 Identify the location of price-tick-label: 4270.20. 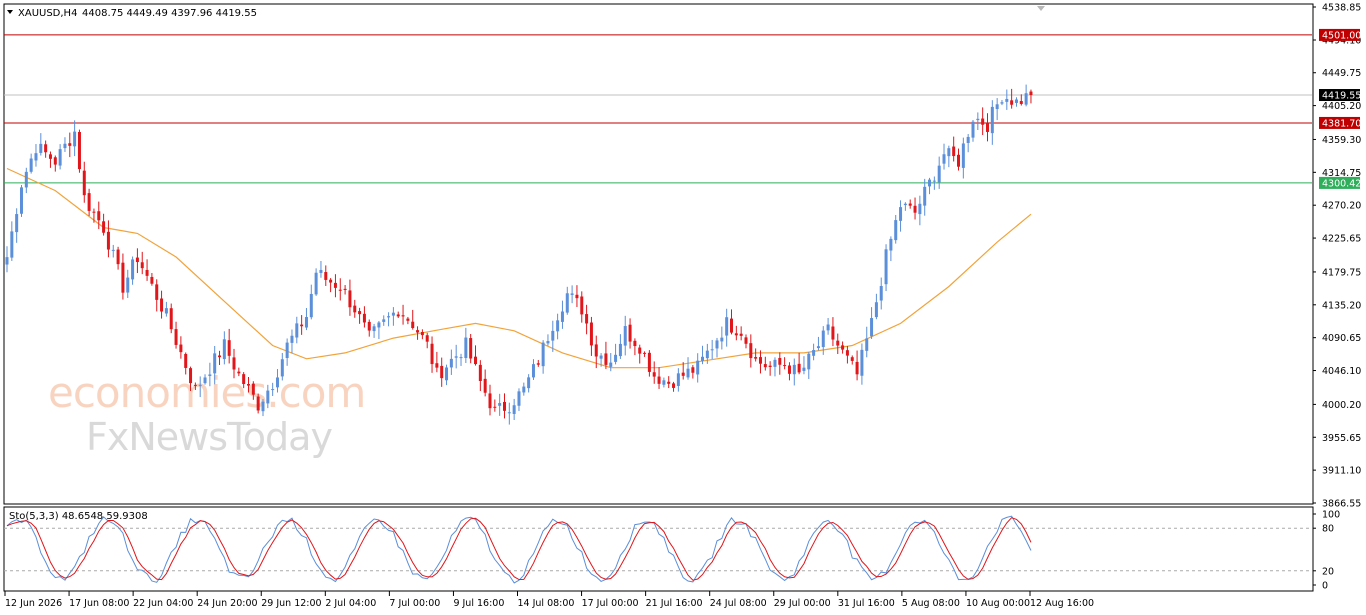
(1341, 206).